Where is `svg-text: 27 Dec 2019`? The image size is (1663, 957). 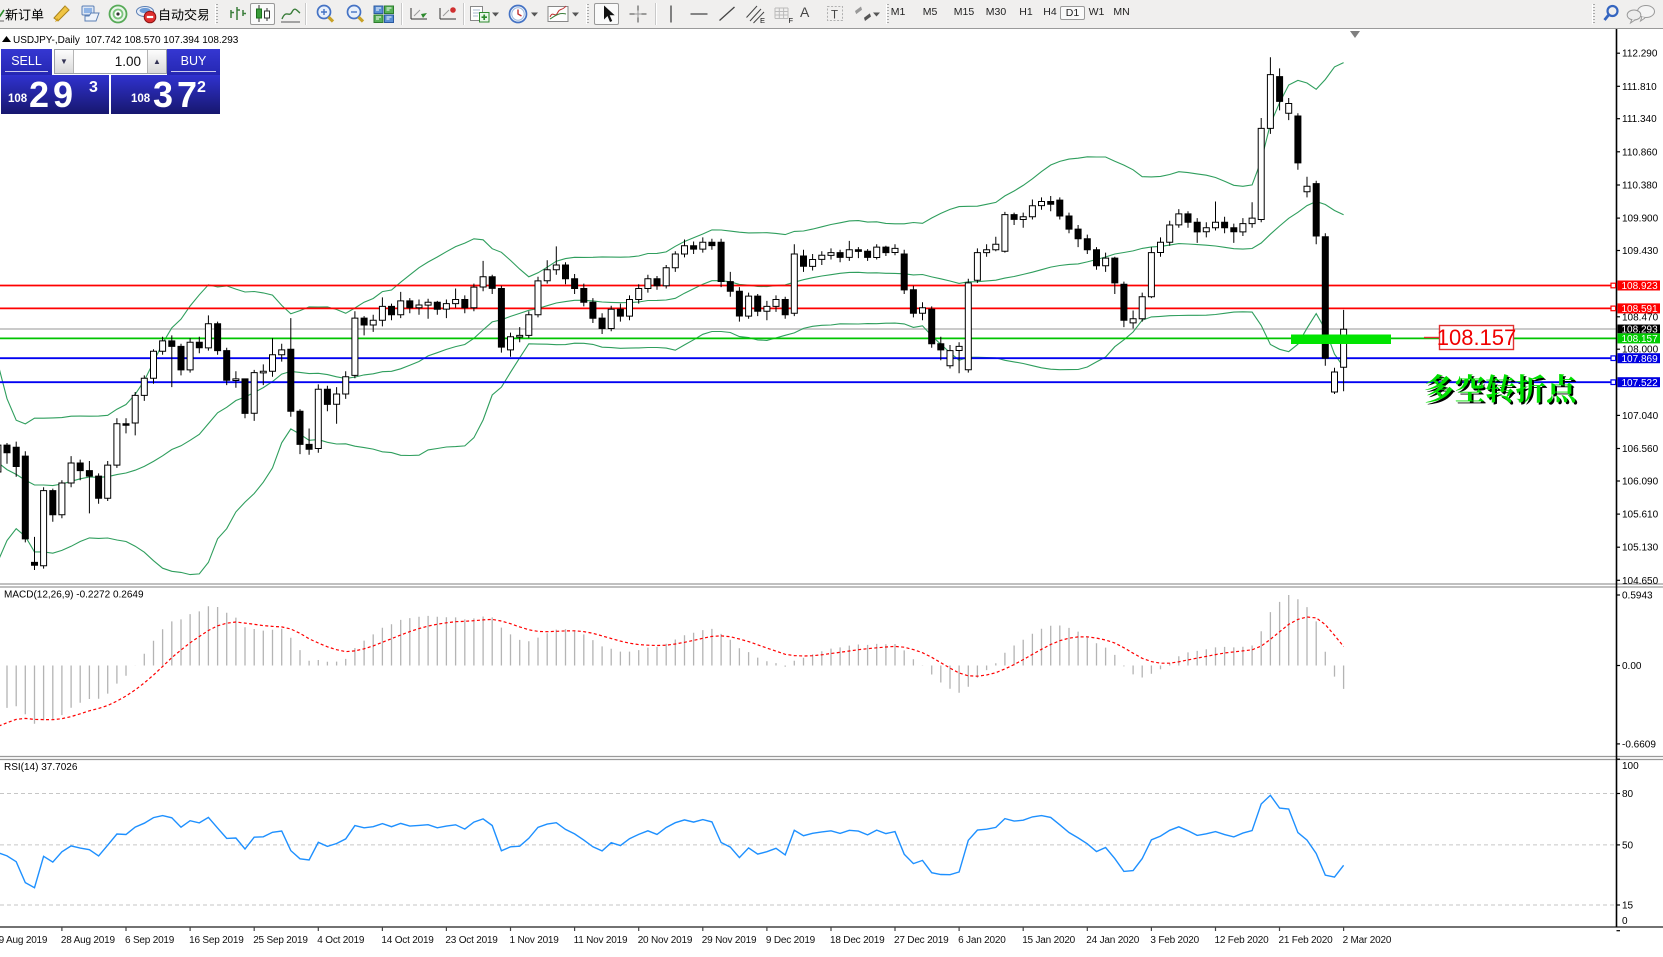 svg-text: 27 Dec 2019 is located at coordinates (921, 940).